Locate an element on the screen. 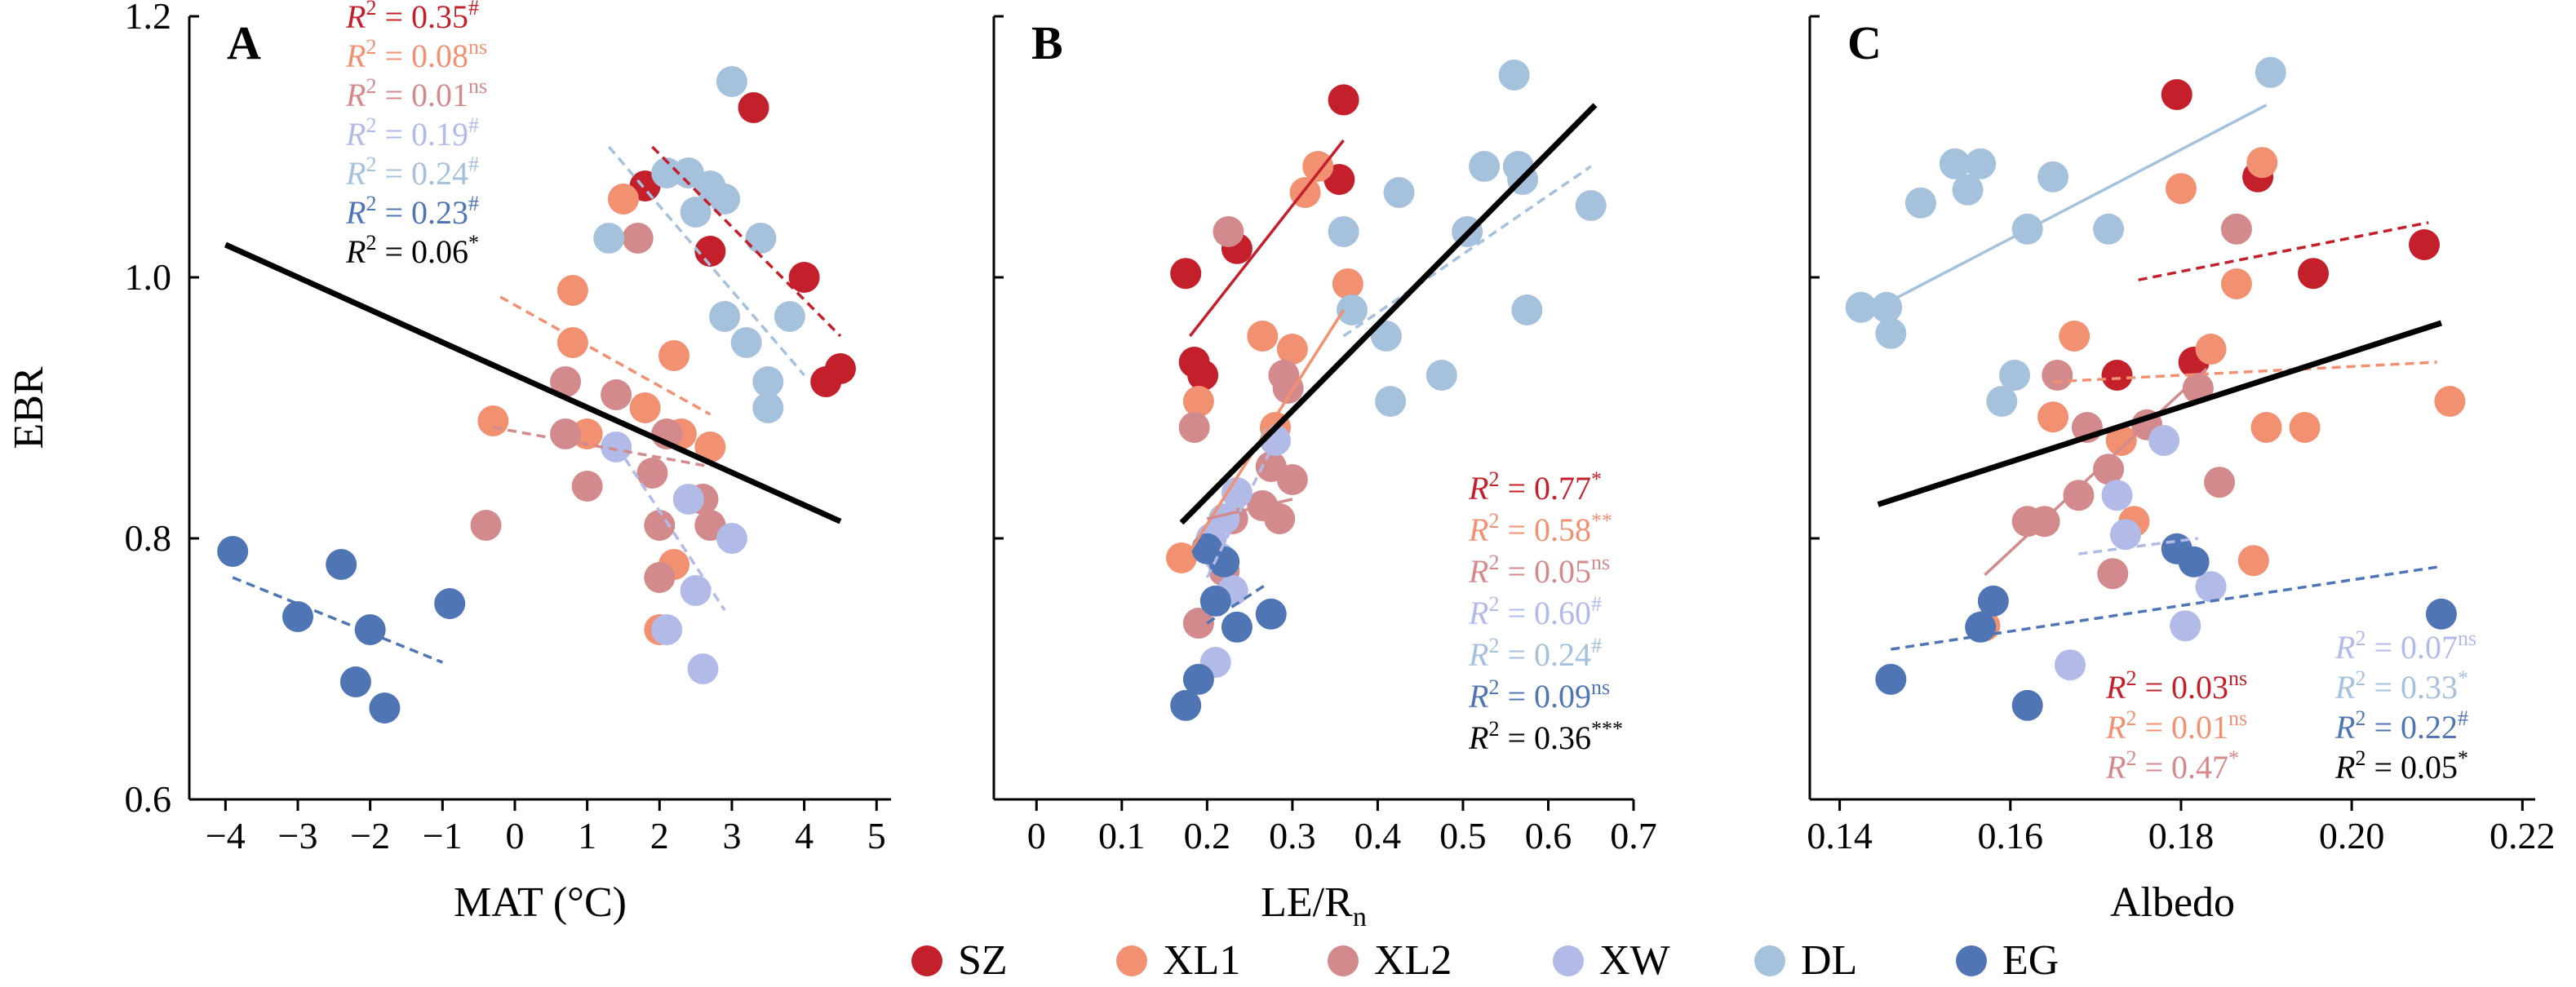  x-tick-label: −2 is located at coordinates (370, 835).